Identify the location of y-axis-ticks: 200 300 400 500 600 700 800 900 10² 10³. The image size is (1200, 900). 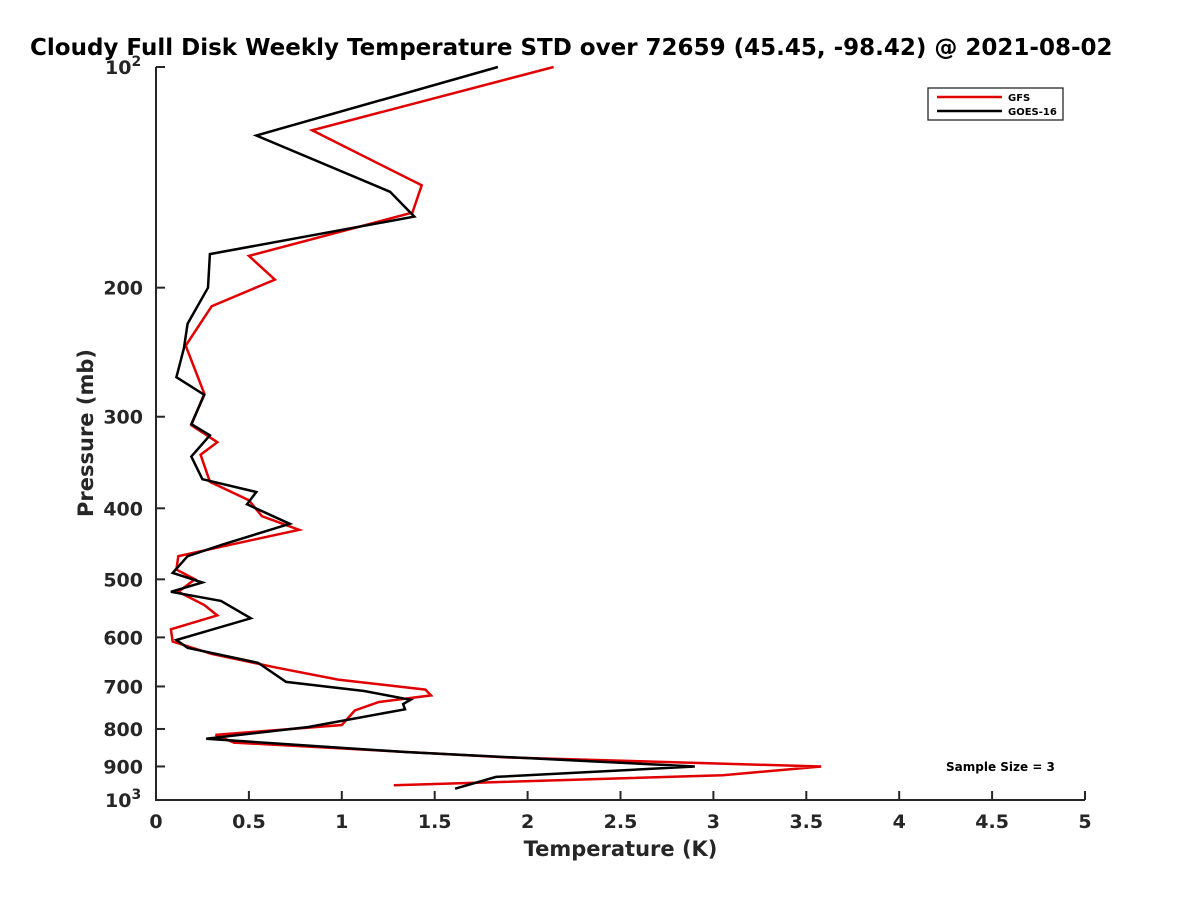
(134, 433).